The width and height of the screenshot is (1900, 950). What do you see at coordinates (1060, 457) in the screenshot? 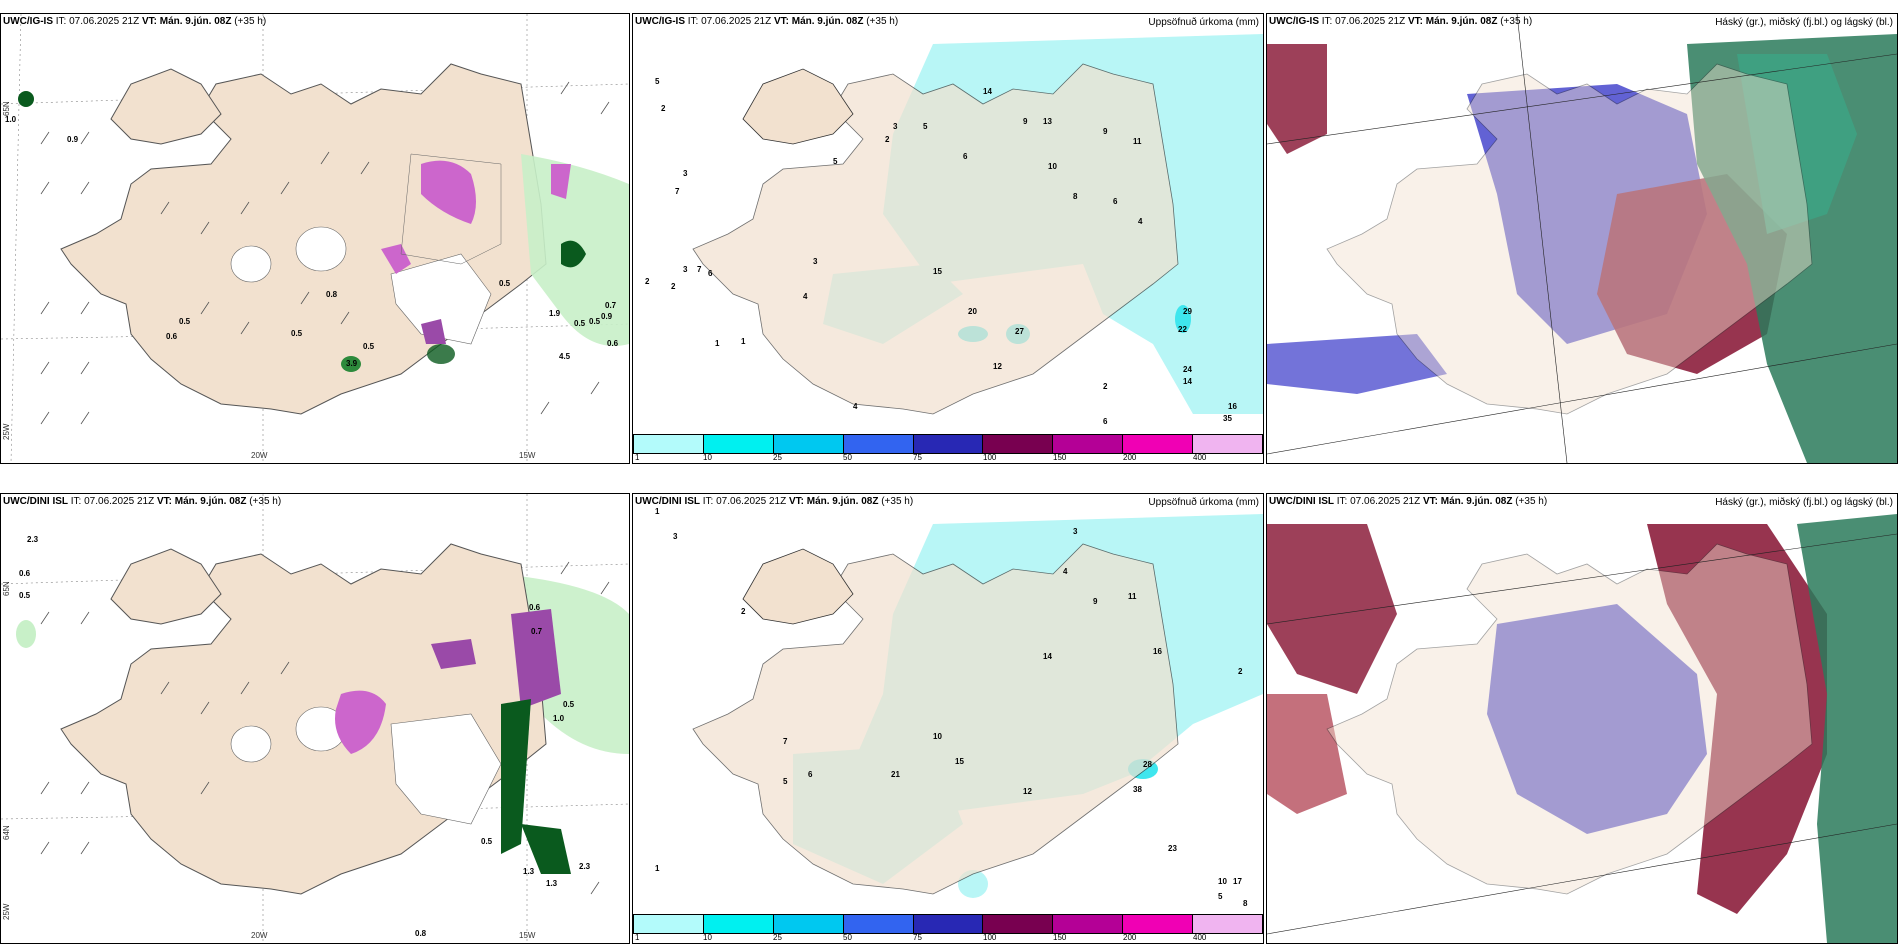
I see `colorbar-tick: 150` at bounding box center [1060, 457].